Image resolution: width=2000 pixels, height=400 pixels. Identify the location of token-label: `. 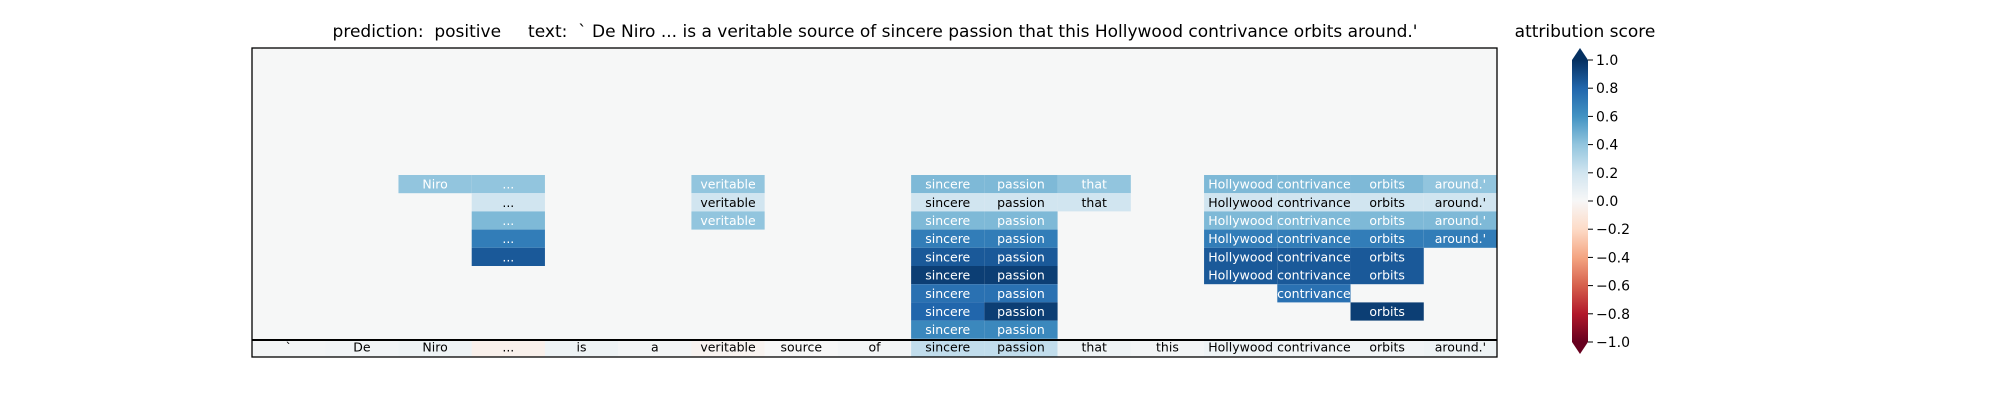
(288, 347).